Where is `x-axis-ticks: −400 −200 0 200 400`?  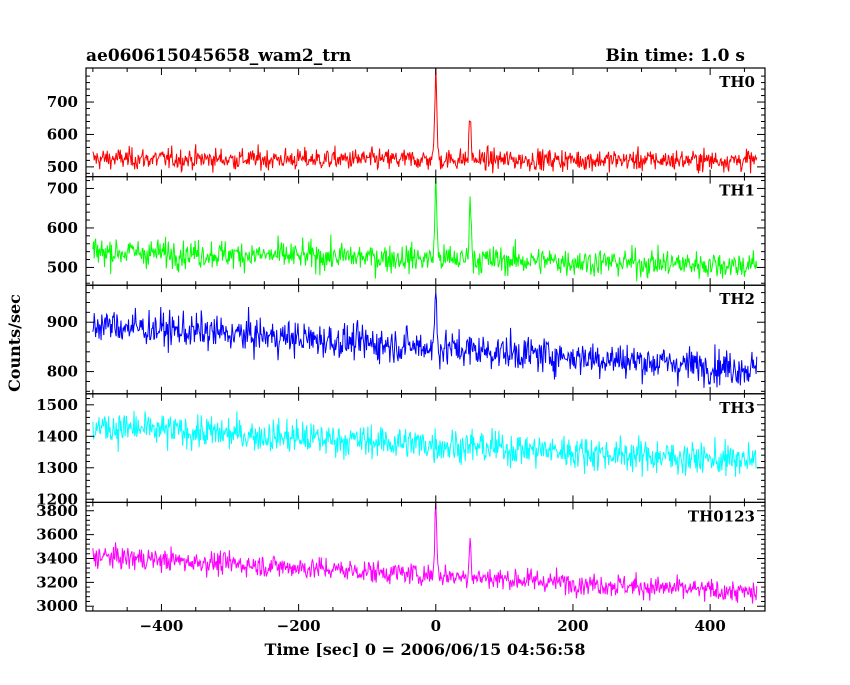 x-axis-ticks: −400 −200 0 200 400 is located at coordinates (432, 626).